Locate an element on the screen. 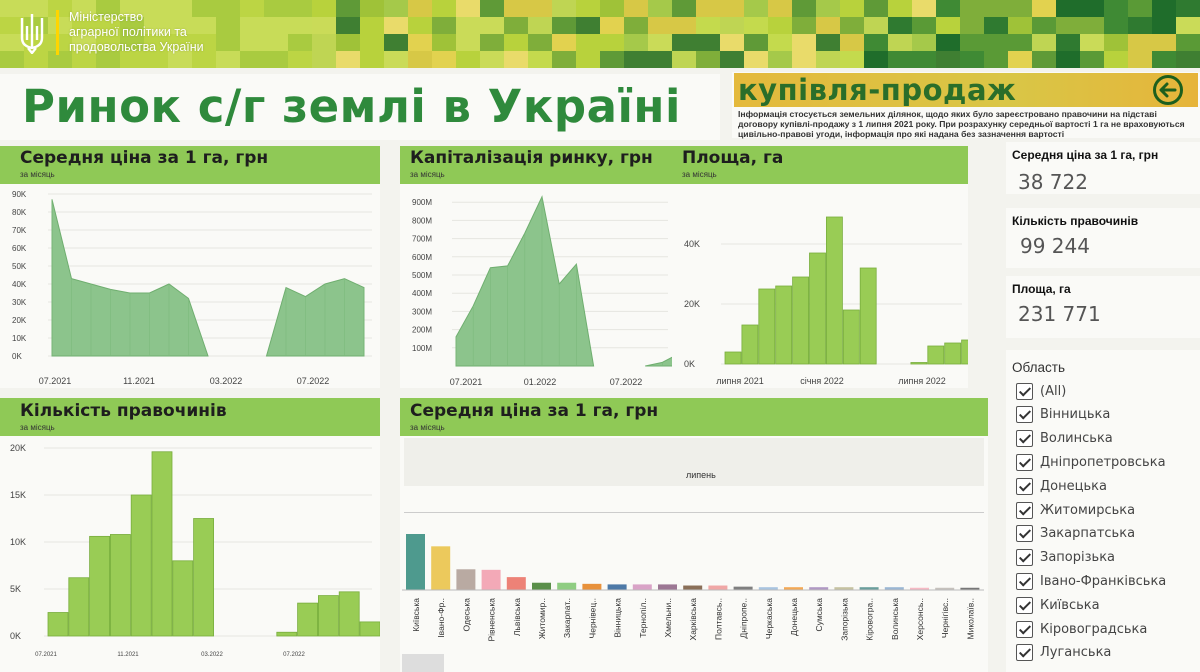 The width and height of the screenshot is (1200, 672). filter-item: Київська is located at coordinates (1058, 605).